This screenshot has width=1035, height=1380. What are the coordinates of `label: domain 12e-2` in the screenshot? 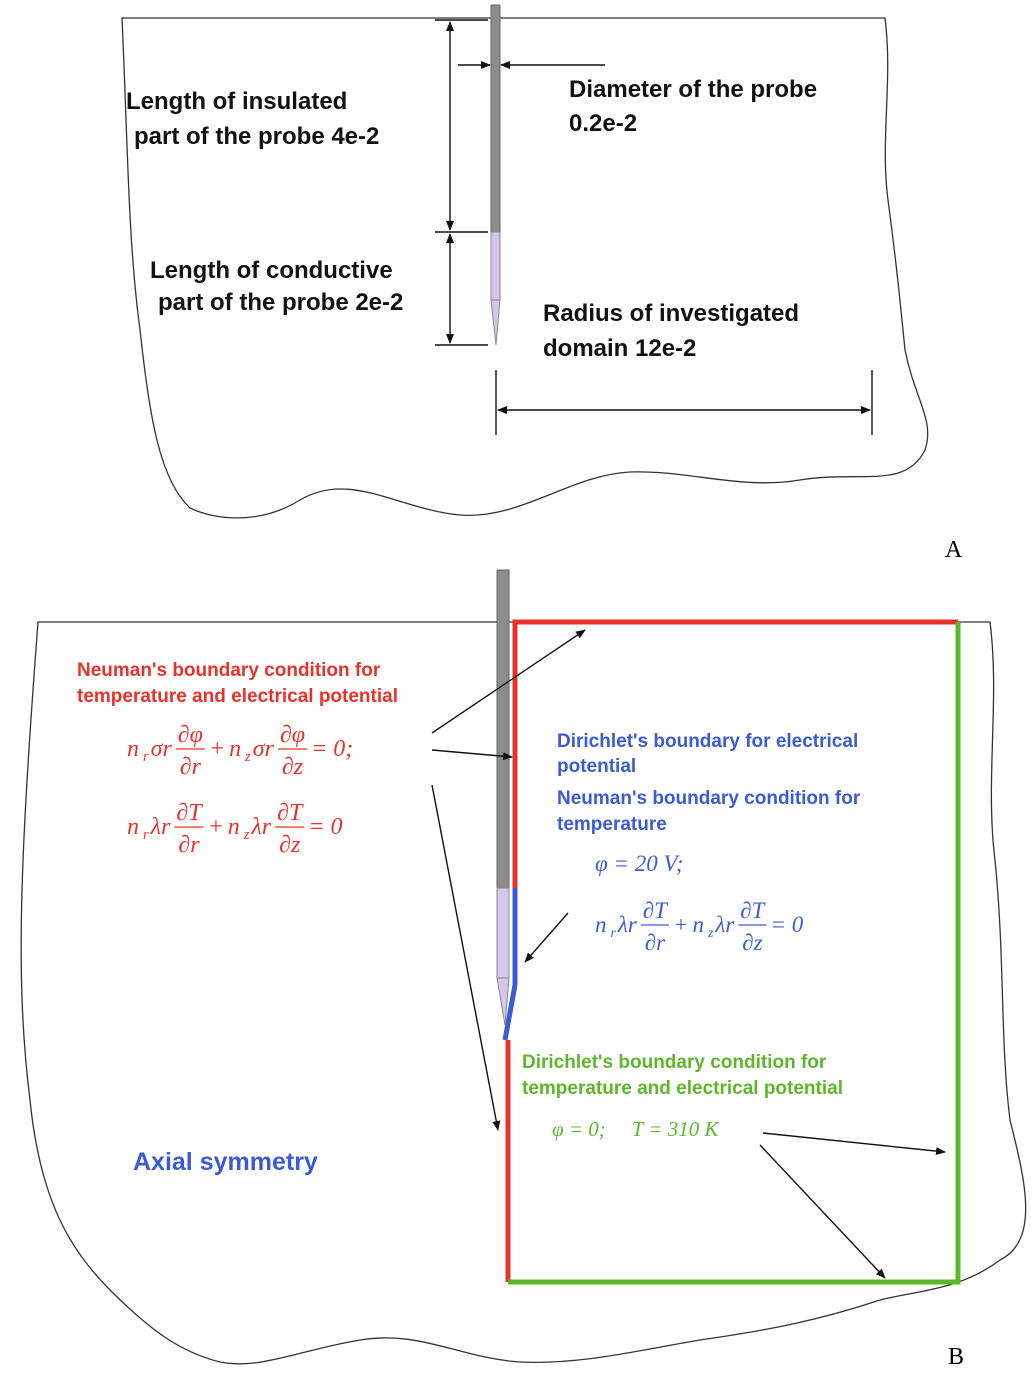 It's located at (619, 348).